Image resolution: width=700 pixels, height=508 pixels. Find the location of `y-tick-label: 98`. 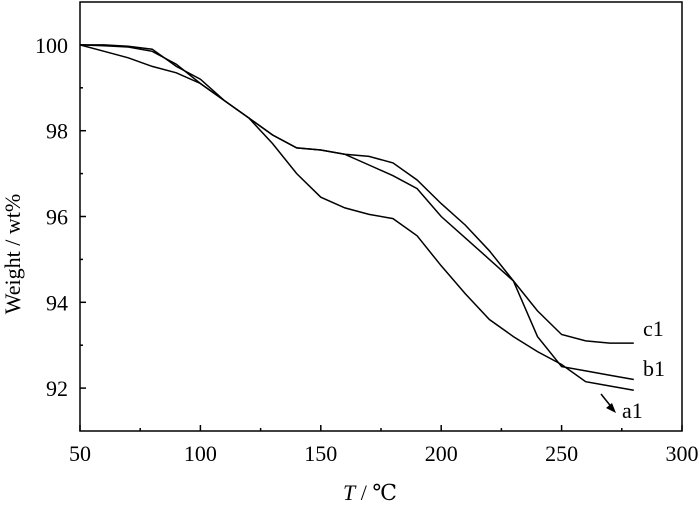

y-tick-label: 98 is located at coordinates (57, 131).